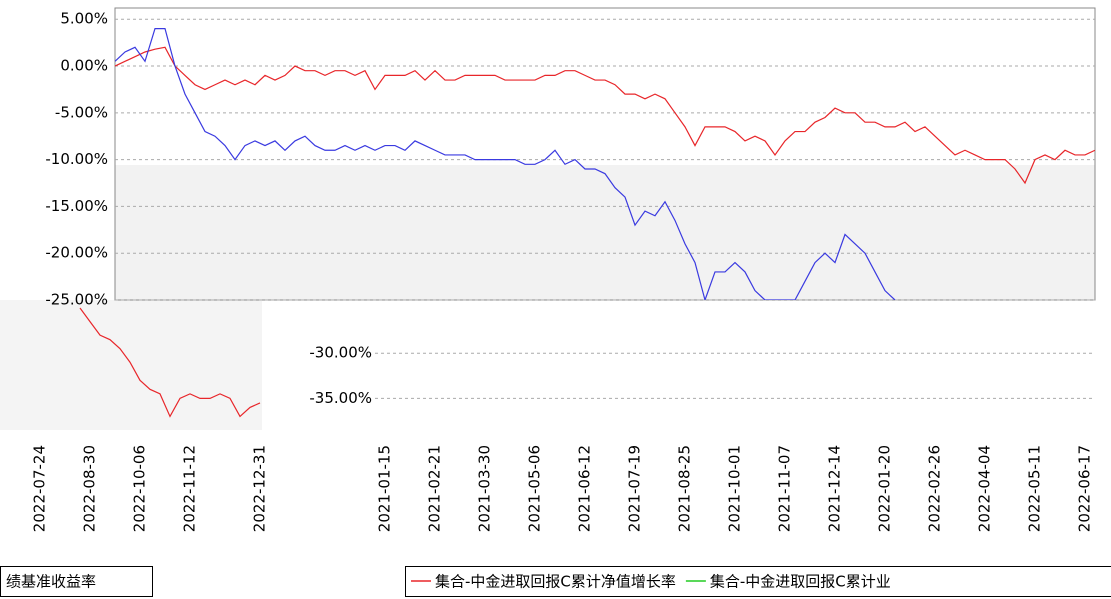 Image resolution: width=1111 pixels, height=599 pixels. What do you see at coordinates (170, 362) in the screenshot?
I see `series-line` at bounding box center [170, 362].